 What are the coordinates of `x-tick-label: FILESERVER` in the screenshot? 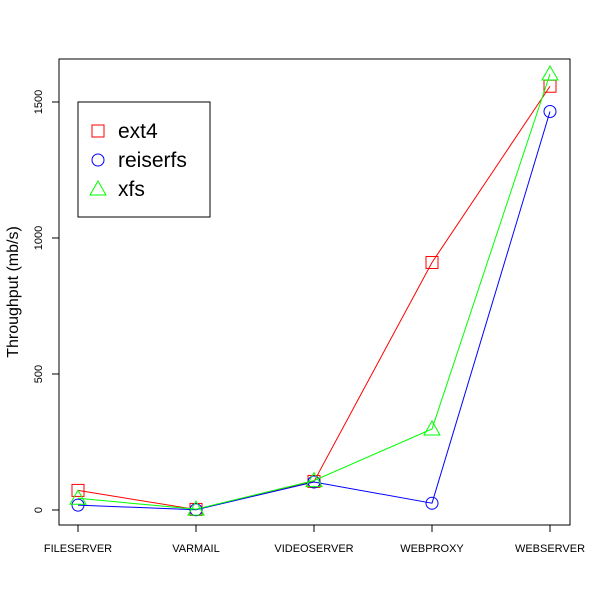 It's located at (78, 549).